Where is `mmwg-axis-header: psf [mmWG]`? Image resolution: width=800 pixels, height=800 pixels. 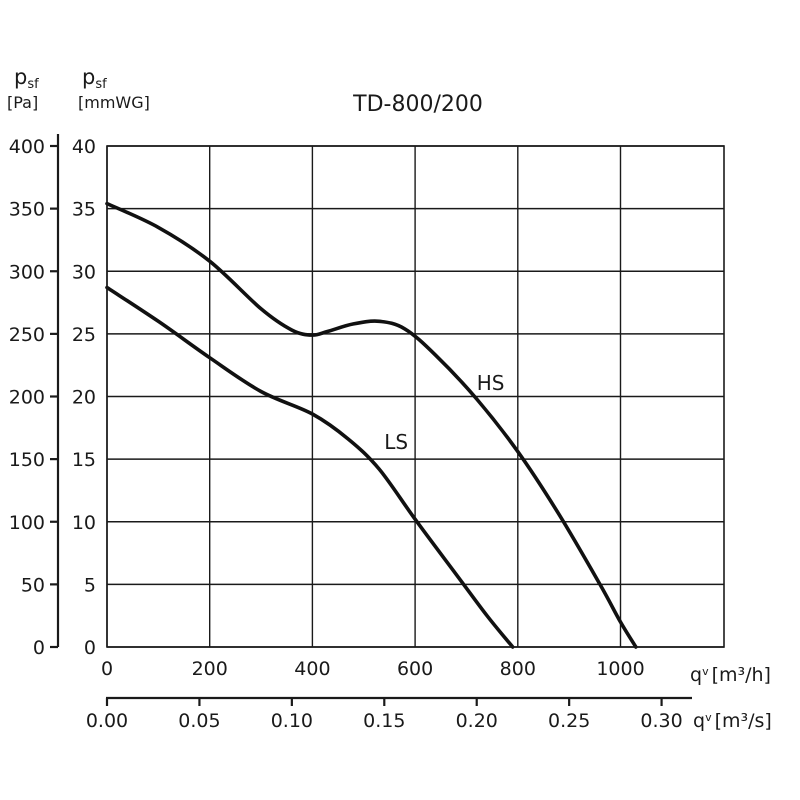
mmwg-axis-header: psf [mmWG] is located at coordinates (114, 88).